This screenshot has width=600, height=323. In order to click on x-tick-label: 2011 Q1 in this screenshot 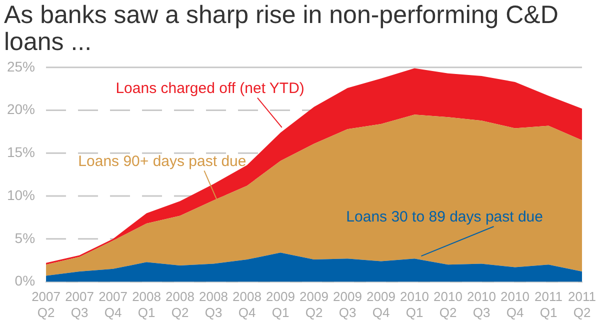, I will do `click(548, 304)`.